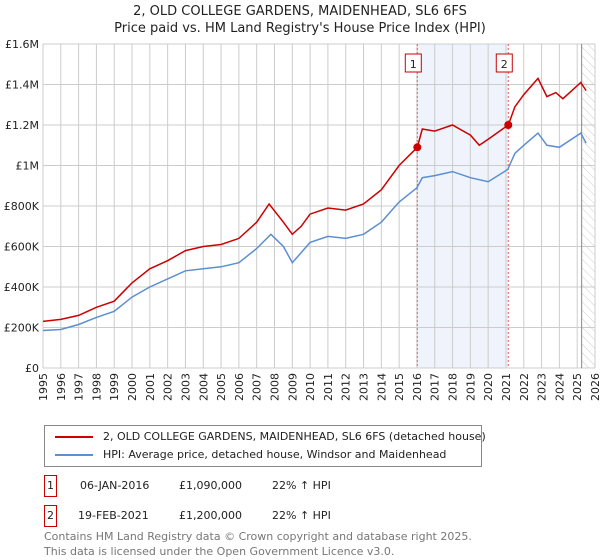 The height and width of the screenshot is (560, 600). Describe the element at coordinates (74, 455) in the screenshot. I see `legend-swatch-blue` at that location.